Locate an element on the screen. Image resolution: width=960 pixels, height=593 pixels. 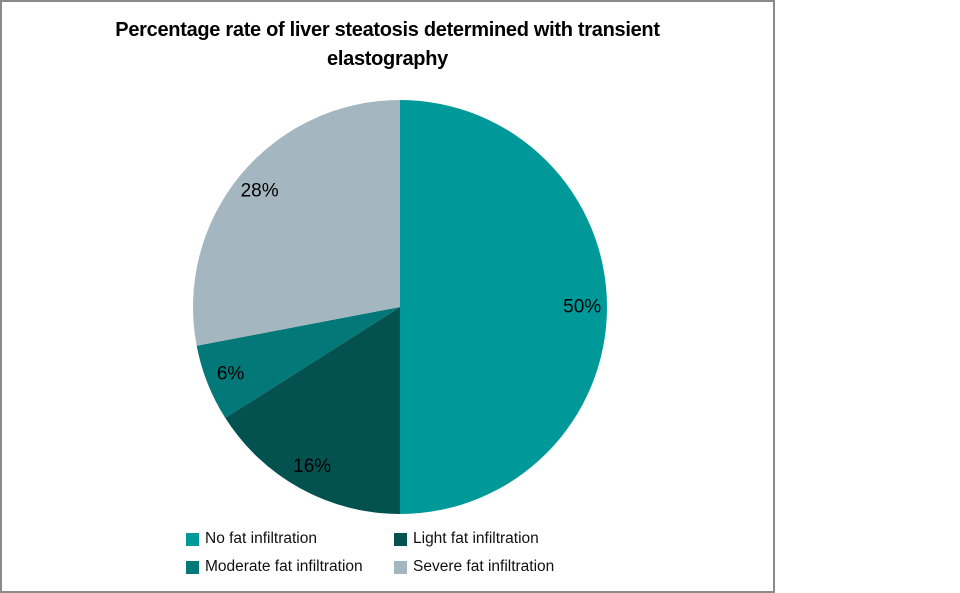
legend-label: Moderate fat infiltration is located at coordinates (284, 566).